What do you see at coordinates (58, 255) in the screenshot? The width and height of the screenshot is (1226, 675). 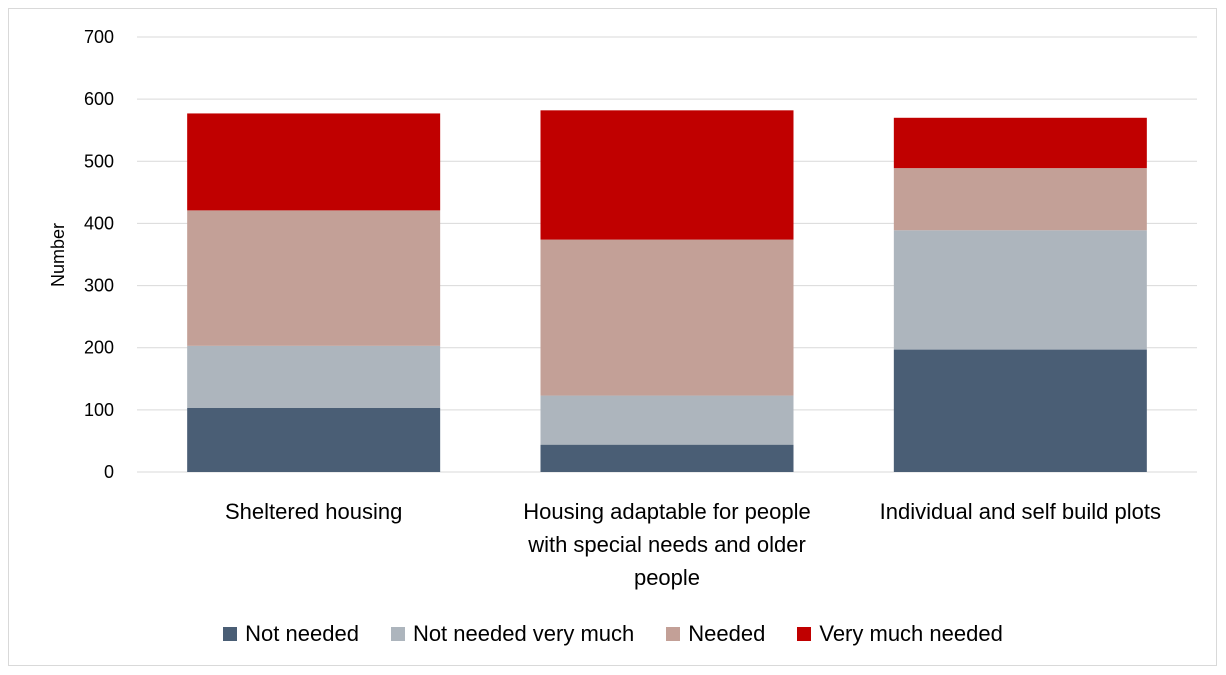 I see `y-axis-title: Number` at bounding box center [58, 255].